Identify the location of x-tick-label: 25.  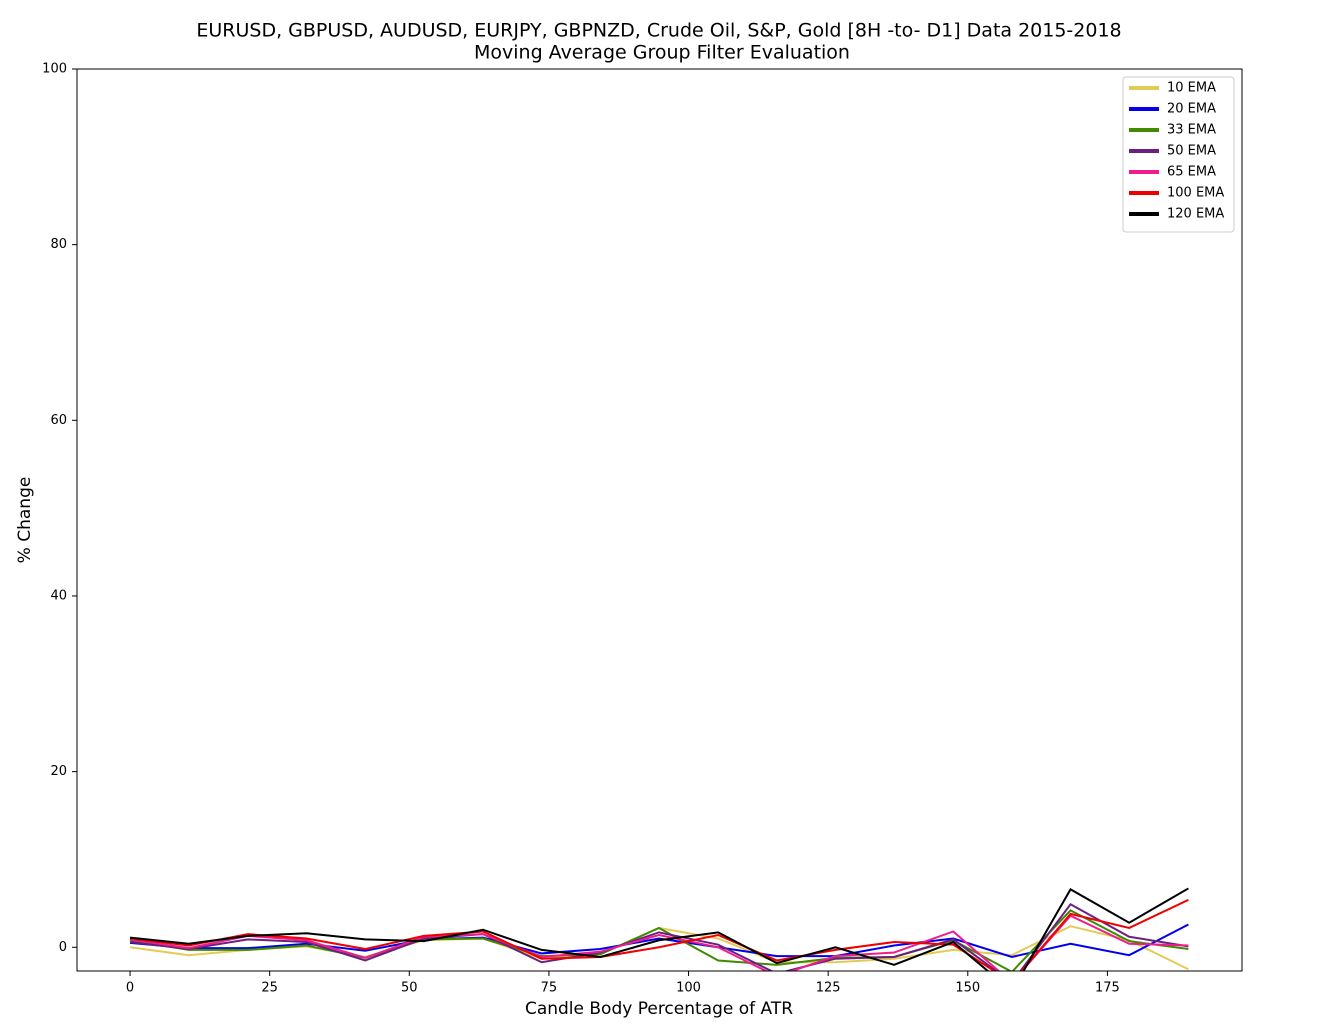
(269, 988).